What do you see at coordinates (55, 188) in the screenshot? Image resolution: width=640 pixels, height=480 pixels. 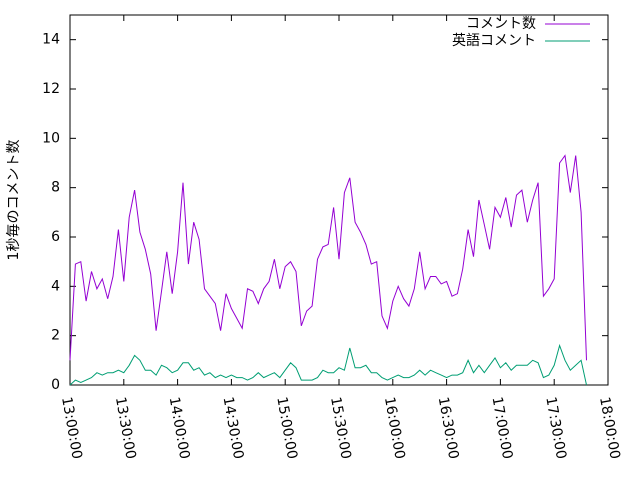 I see `y-tick-label: 8` at bounding box center [55, 188].